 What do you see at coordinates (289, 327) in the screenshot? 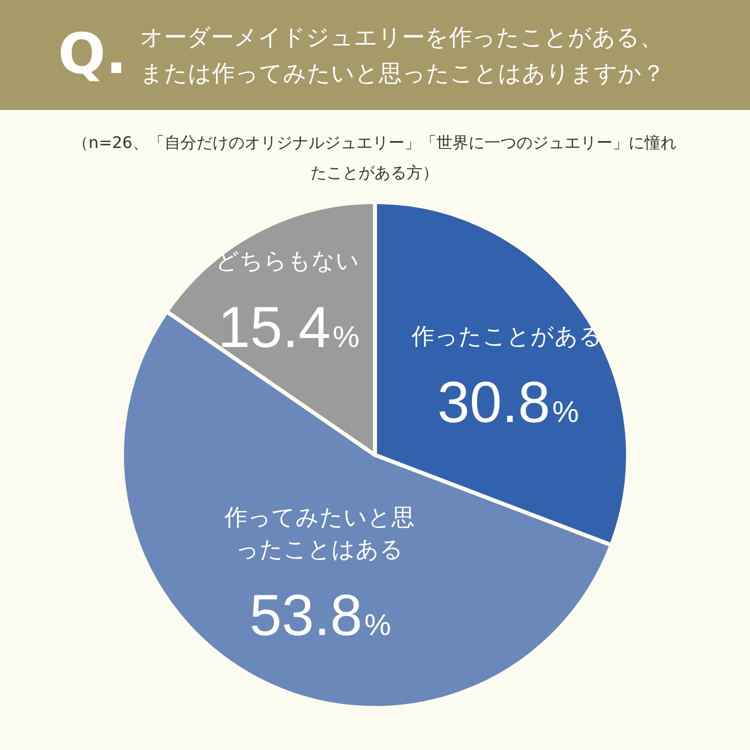
I see `data-label: 15.4%` at bounding box center [289, 327].